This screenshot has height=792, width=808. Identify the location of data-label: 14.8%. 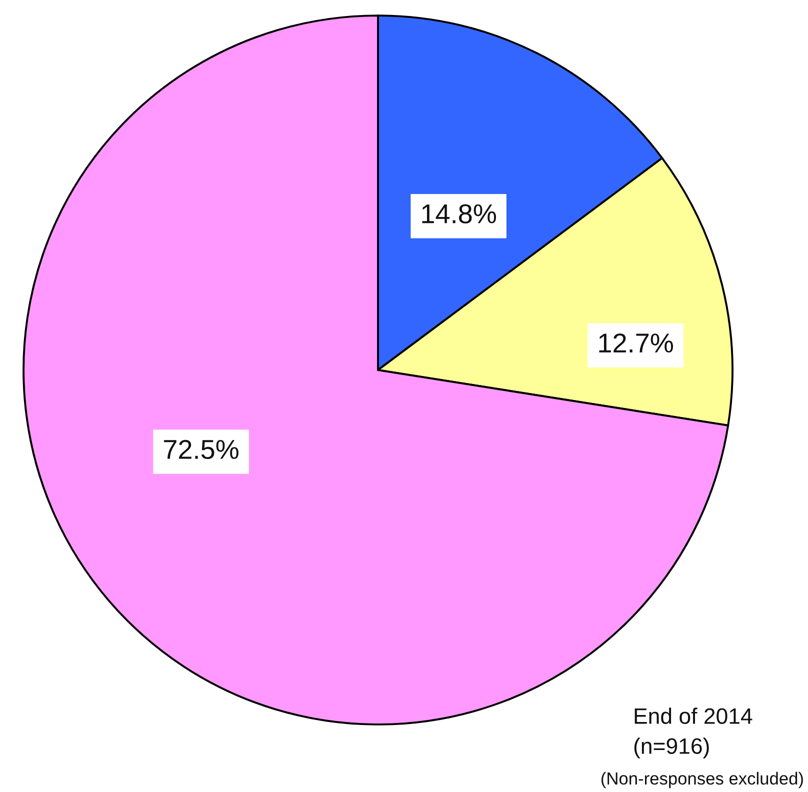
(459, 214).